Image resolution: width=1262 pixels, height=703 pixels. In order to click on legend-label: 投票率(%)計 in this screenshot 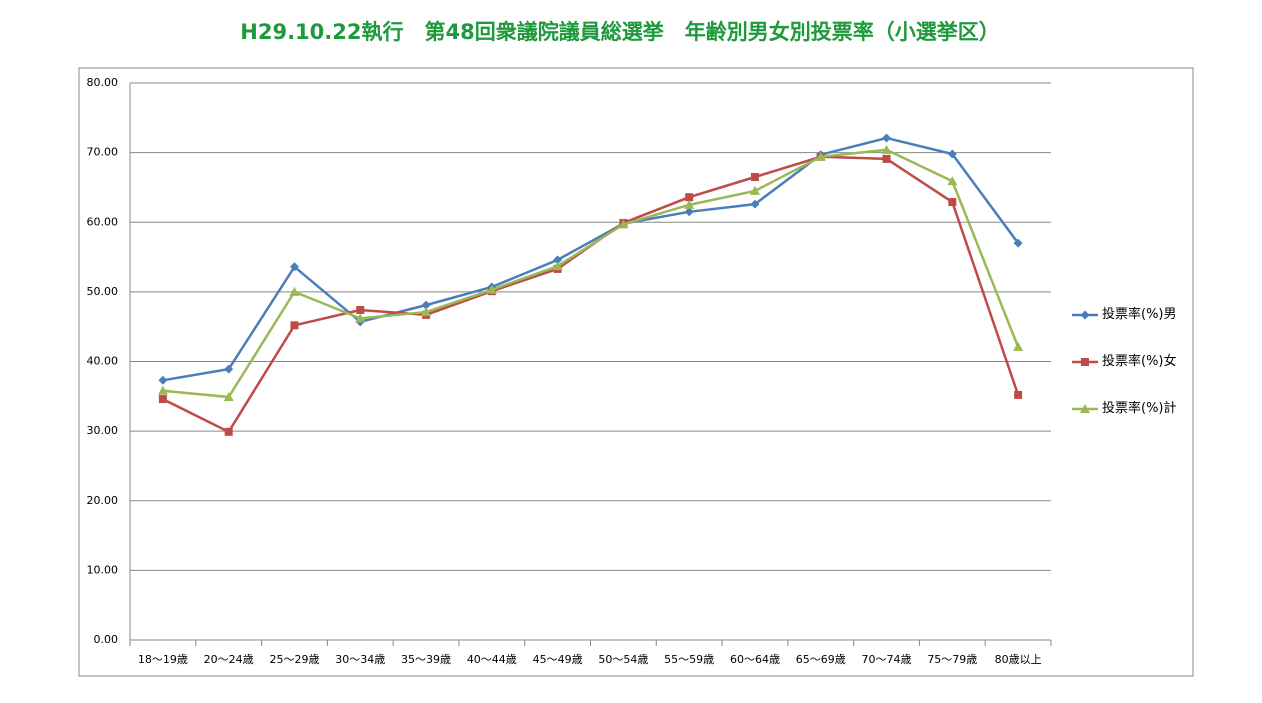, I will do `click(1139, 408)`.